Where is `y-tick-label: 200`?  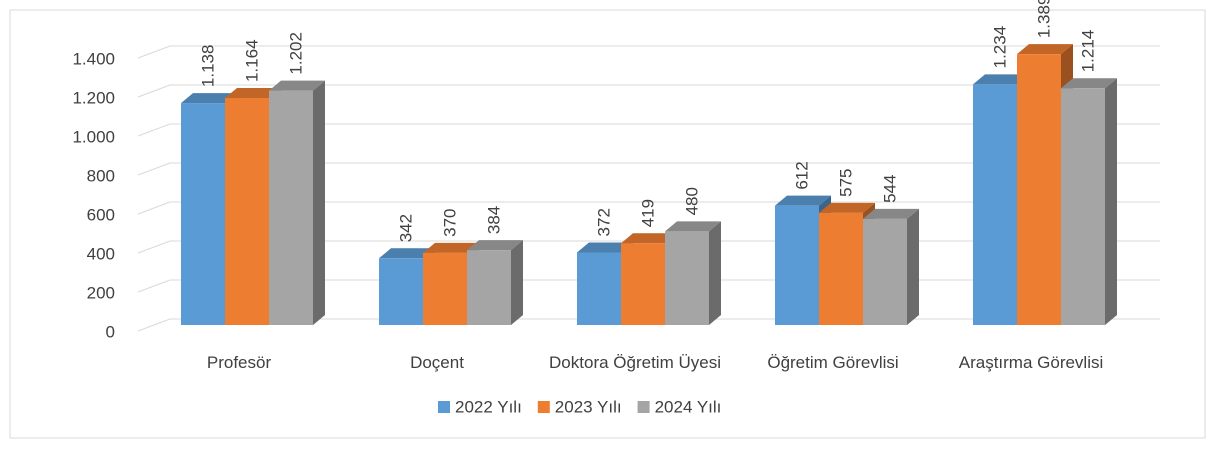
y-tick-label: 200 is located at coordinates (101, 292).